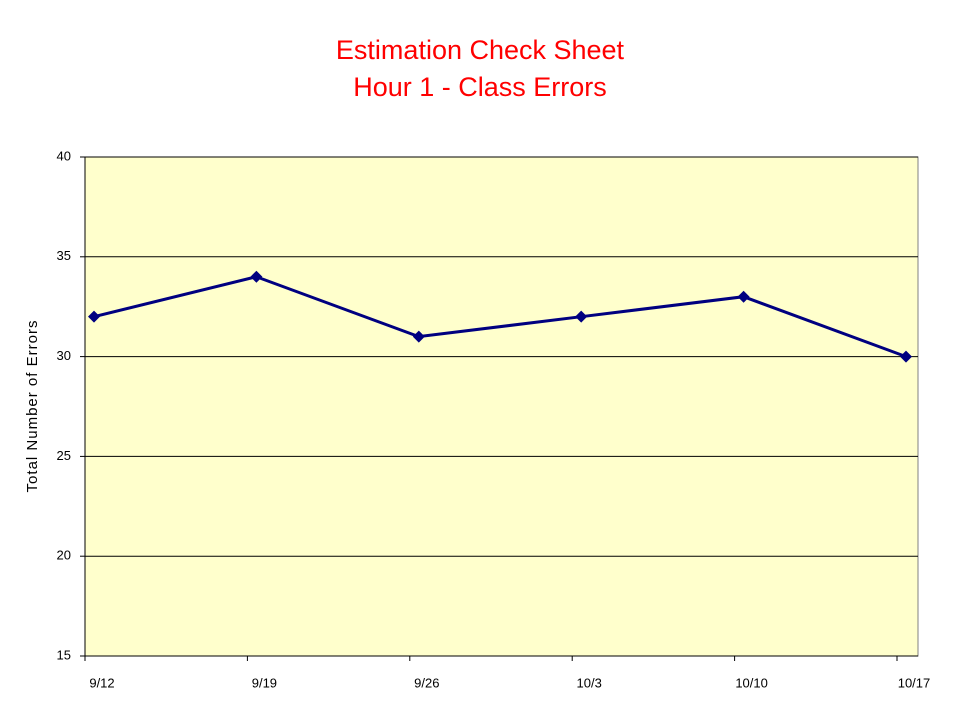 The height and width of the screenshot is (720, 960). Describe the element at coordinates (64, 255) in the screenshot. I see `y-tick-label: 35` at that location.